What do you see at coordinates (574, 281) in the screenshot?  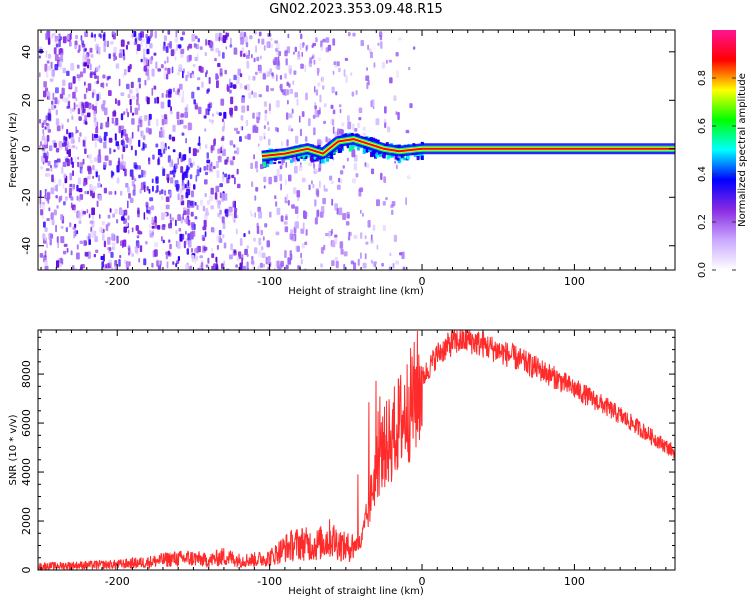 I see `heatmap-x-tick-label: 100` at bounding box center [574, 281].